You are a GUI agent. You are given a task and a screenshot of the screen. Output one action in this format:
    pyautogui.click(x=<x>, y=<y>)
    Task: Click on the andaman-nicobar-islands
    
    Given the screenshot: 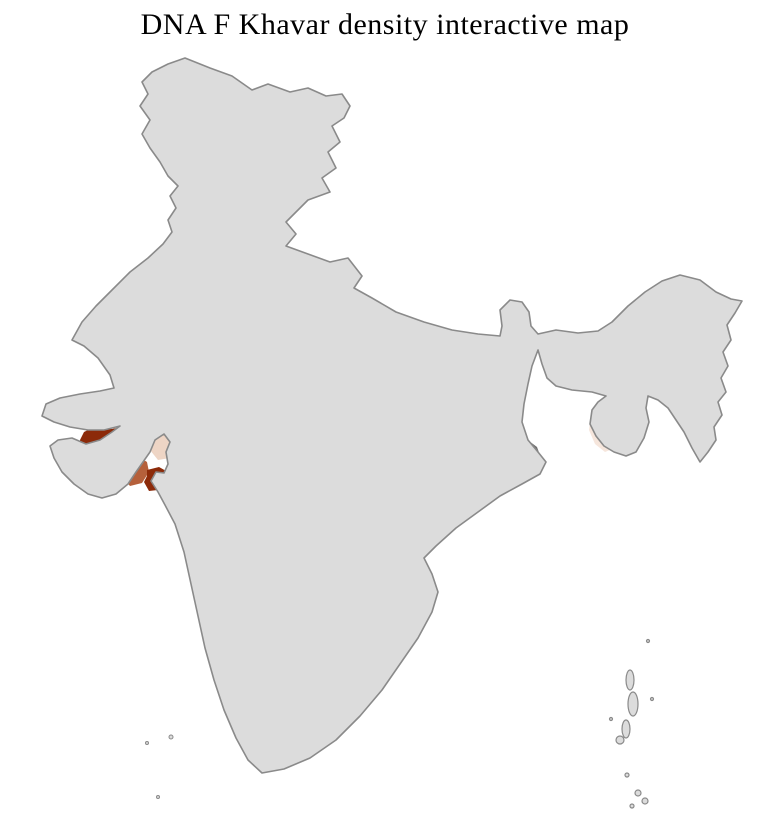 What is the action you would take?
    pyautogui.click(x=631, y=723)
    